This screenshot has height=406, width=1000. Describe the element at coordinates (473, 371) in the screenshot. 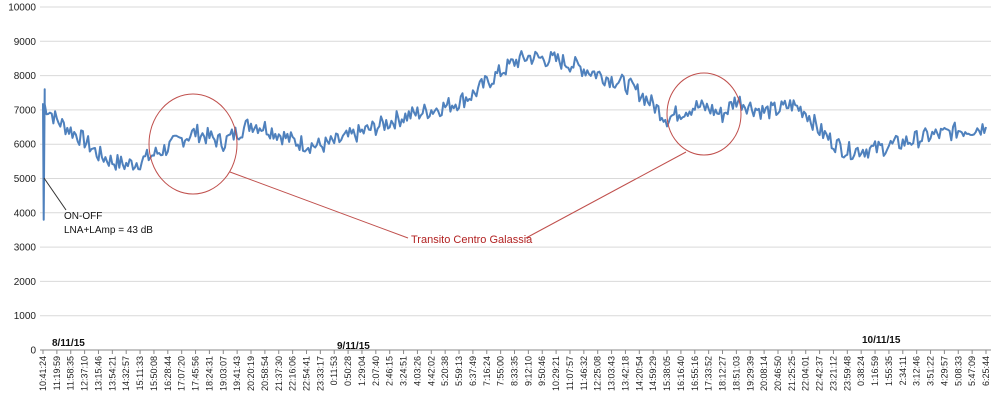

I see `x-tick-label: 6:37:49` at that location.